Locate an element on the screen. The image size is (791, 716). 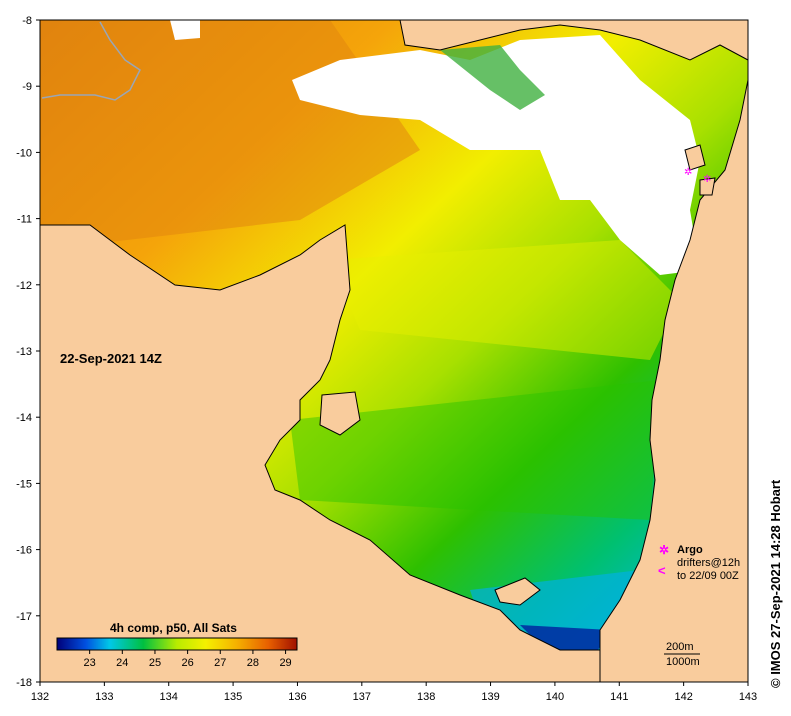
x-tick-label: 138 is located at coordinates (426, 697).